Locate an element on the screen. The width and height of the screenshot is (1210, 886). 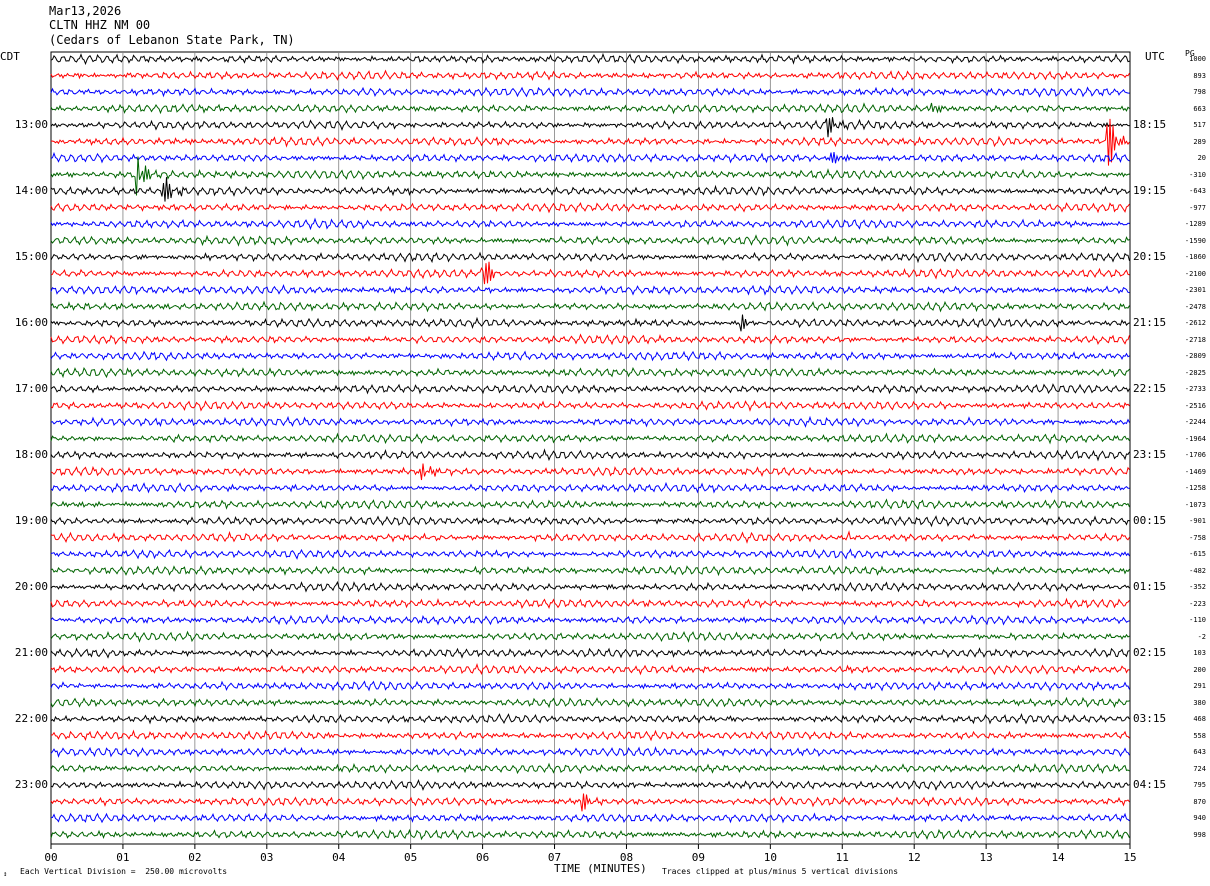
hour-label-utc: 02:15 is located at coordinates (1150, 652).